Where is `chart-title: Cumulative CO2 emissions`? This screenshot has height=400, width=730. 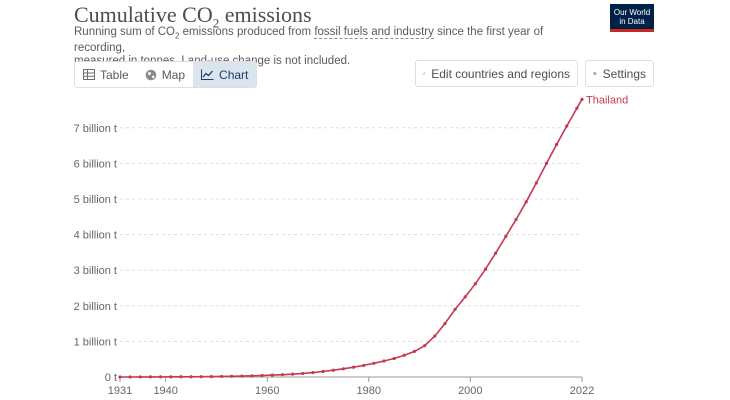
chart-title: Cumulative CO2 emissions is located at coordinates (193, 16).